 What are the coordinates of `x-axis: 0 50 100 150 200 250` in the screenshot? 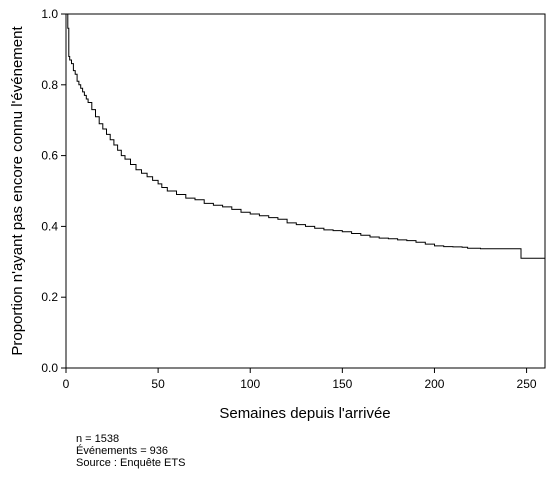 It's located at (300, 379).